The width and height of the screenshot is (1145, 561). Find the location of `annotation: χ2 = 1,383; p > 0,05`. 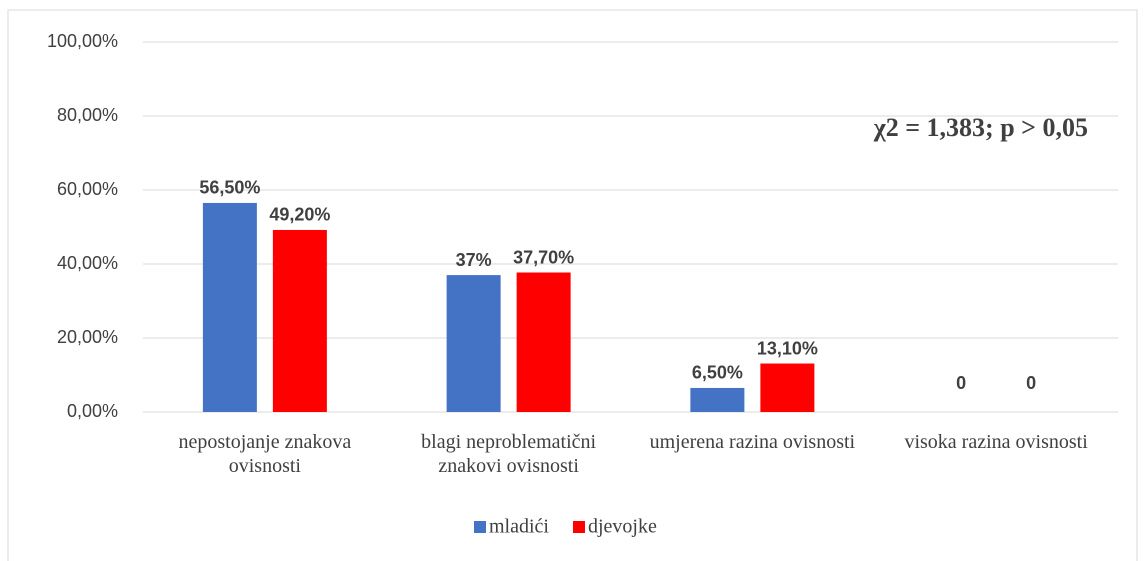

annotation: χ2 = 1,383; p > 0,05 is located at coordinates (980, 127).